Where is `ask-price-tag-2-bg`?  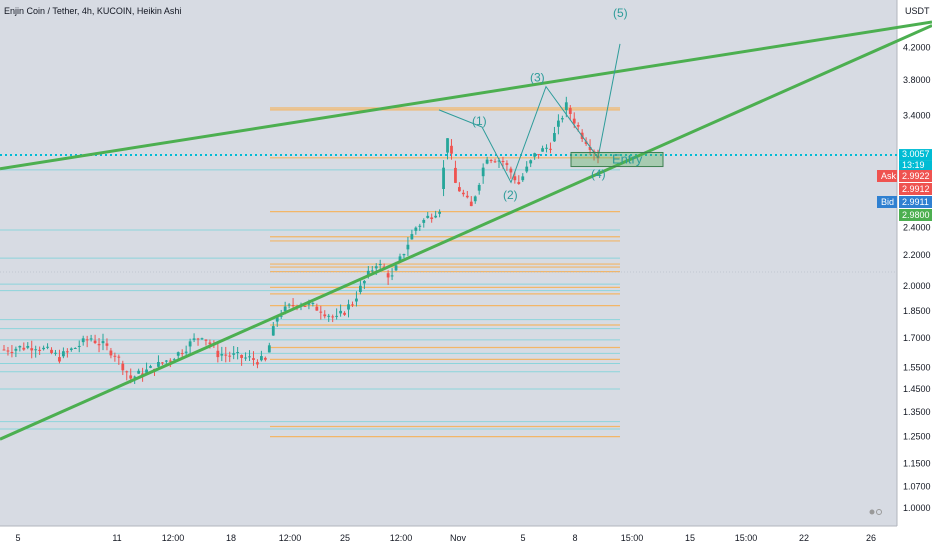
ask-price-tag-2-bg is located at coordinates (915, 189).